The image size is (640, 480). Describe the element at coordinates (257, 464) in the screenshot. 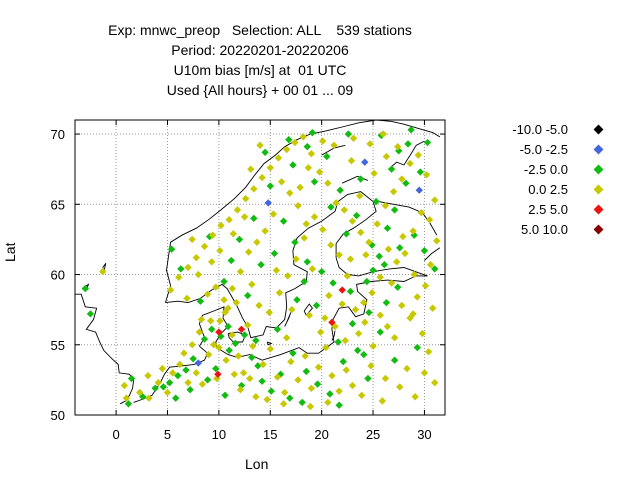

I see `x-axis-label: Lon` at that location.